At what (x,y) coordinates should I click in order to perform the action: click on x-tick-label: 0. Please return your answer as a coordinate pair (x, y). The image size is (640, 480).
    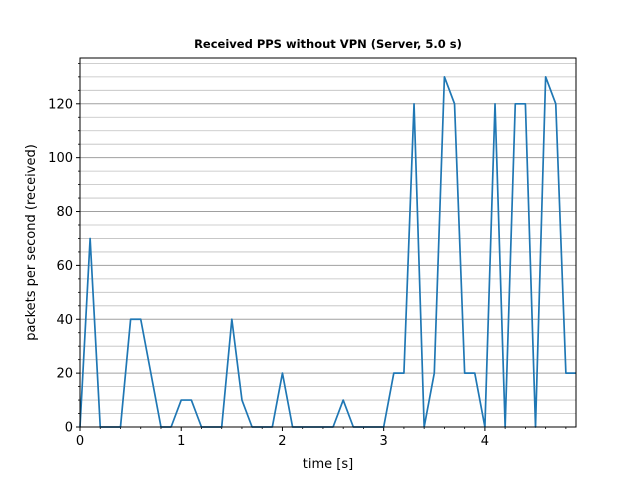
    Looking at the image, I should click on (80, 441).